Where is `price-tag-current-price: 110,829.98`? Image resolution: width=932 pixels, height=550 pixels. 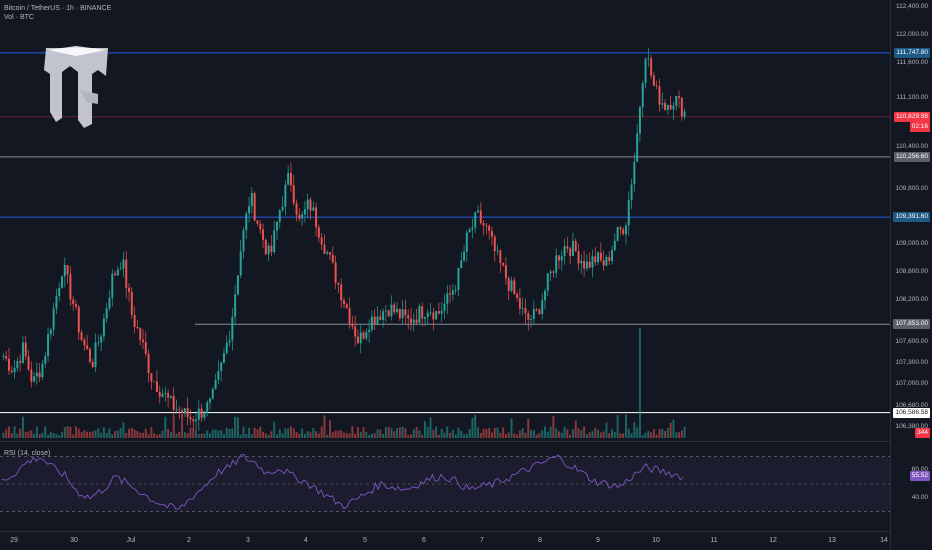 price-tag-current-price: 110,829.98 is located at coordinates (911, 116).